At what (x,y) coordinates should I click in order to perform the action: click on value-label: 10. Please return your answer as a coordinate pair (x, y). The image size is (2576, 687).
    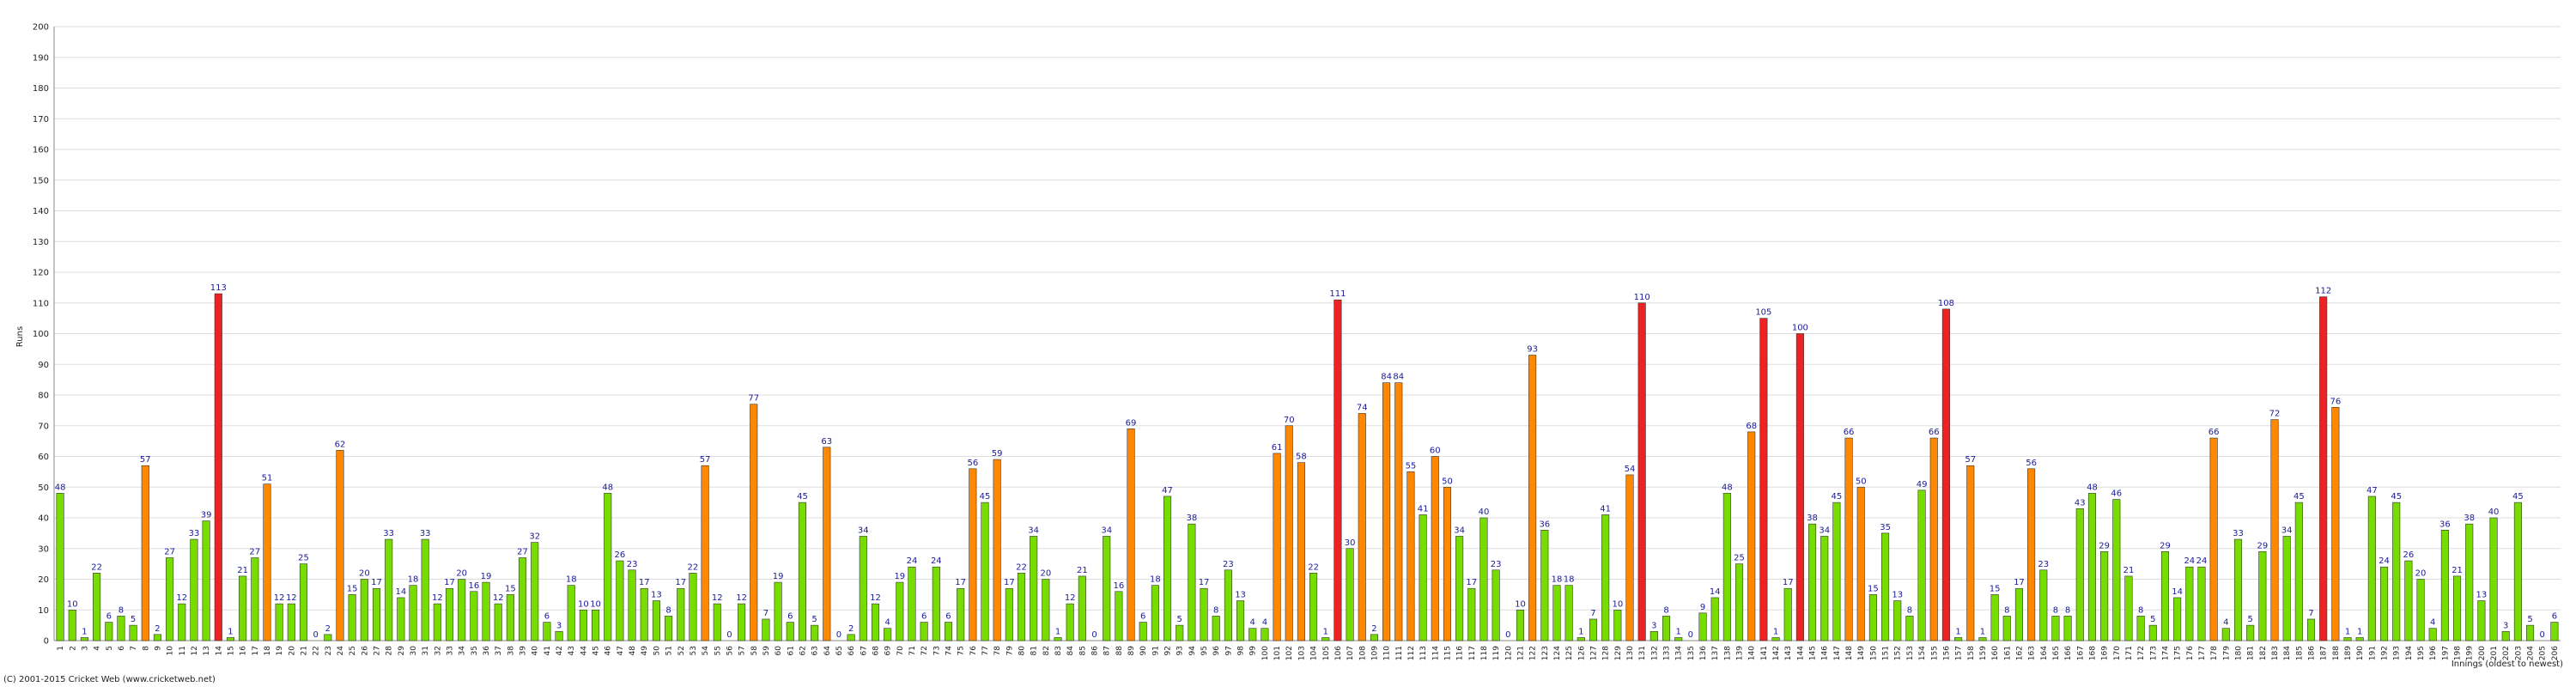
    Looking at the image, I should click on (72, 604).